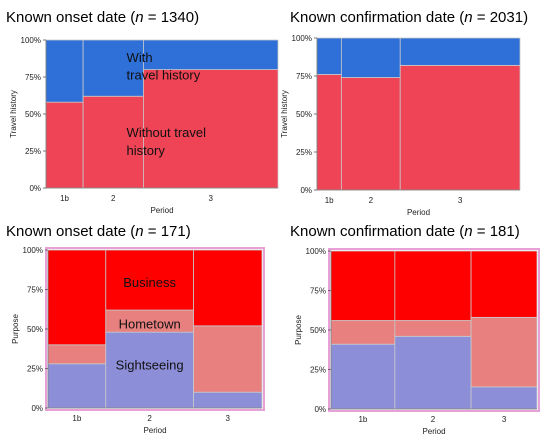 The width and height of the screenshot is (550, 441). I want to click on chart-title-suffix: = 2031), so click(500, 17).